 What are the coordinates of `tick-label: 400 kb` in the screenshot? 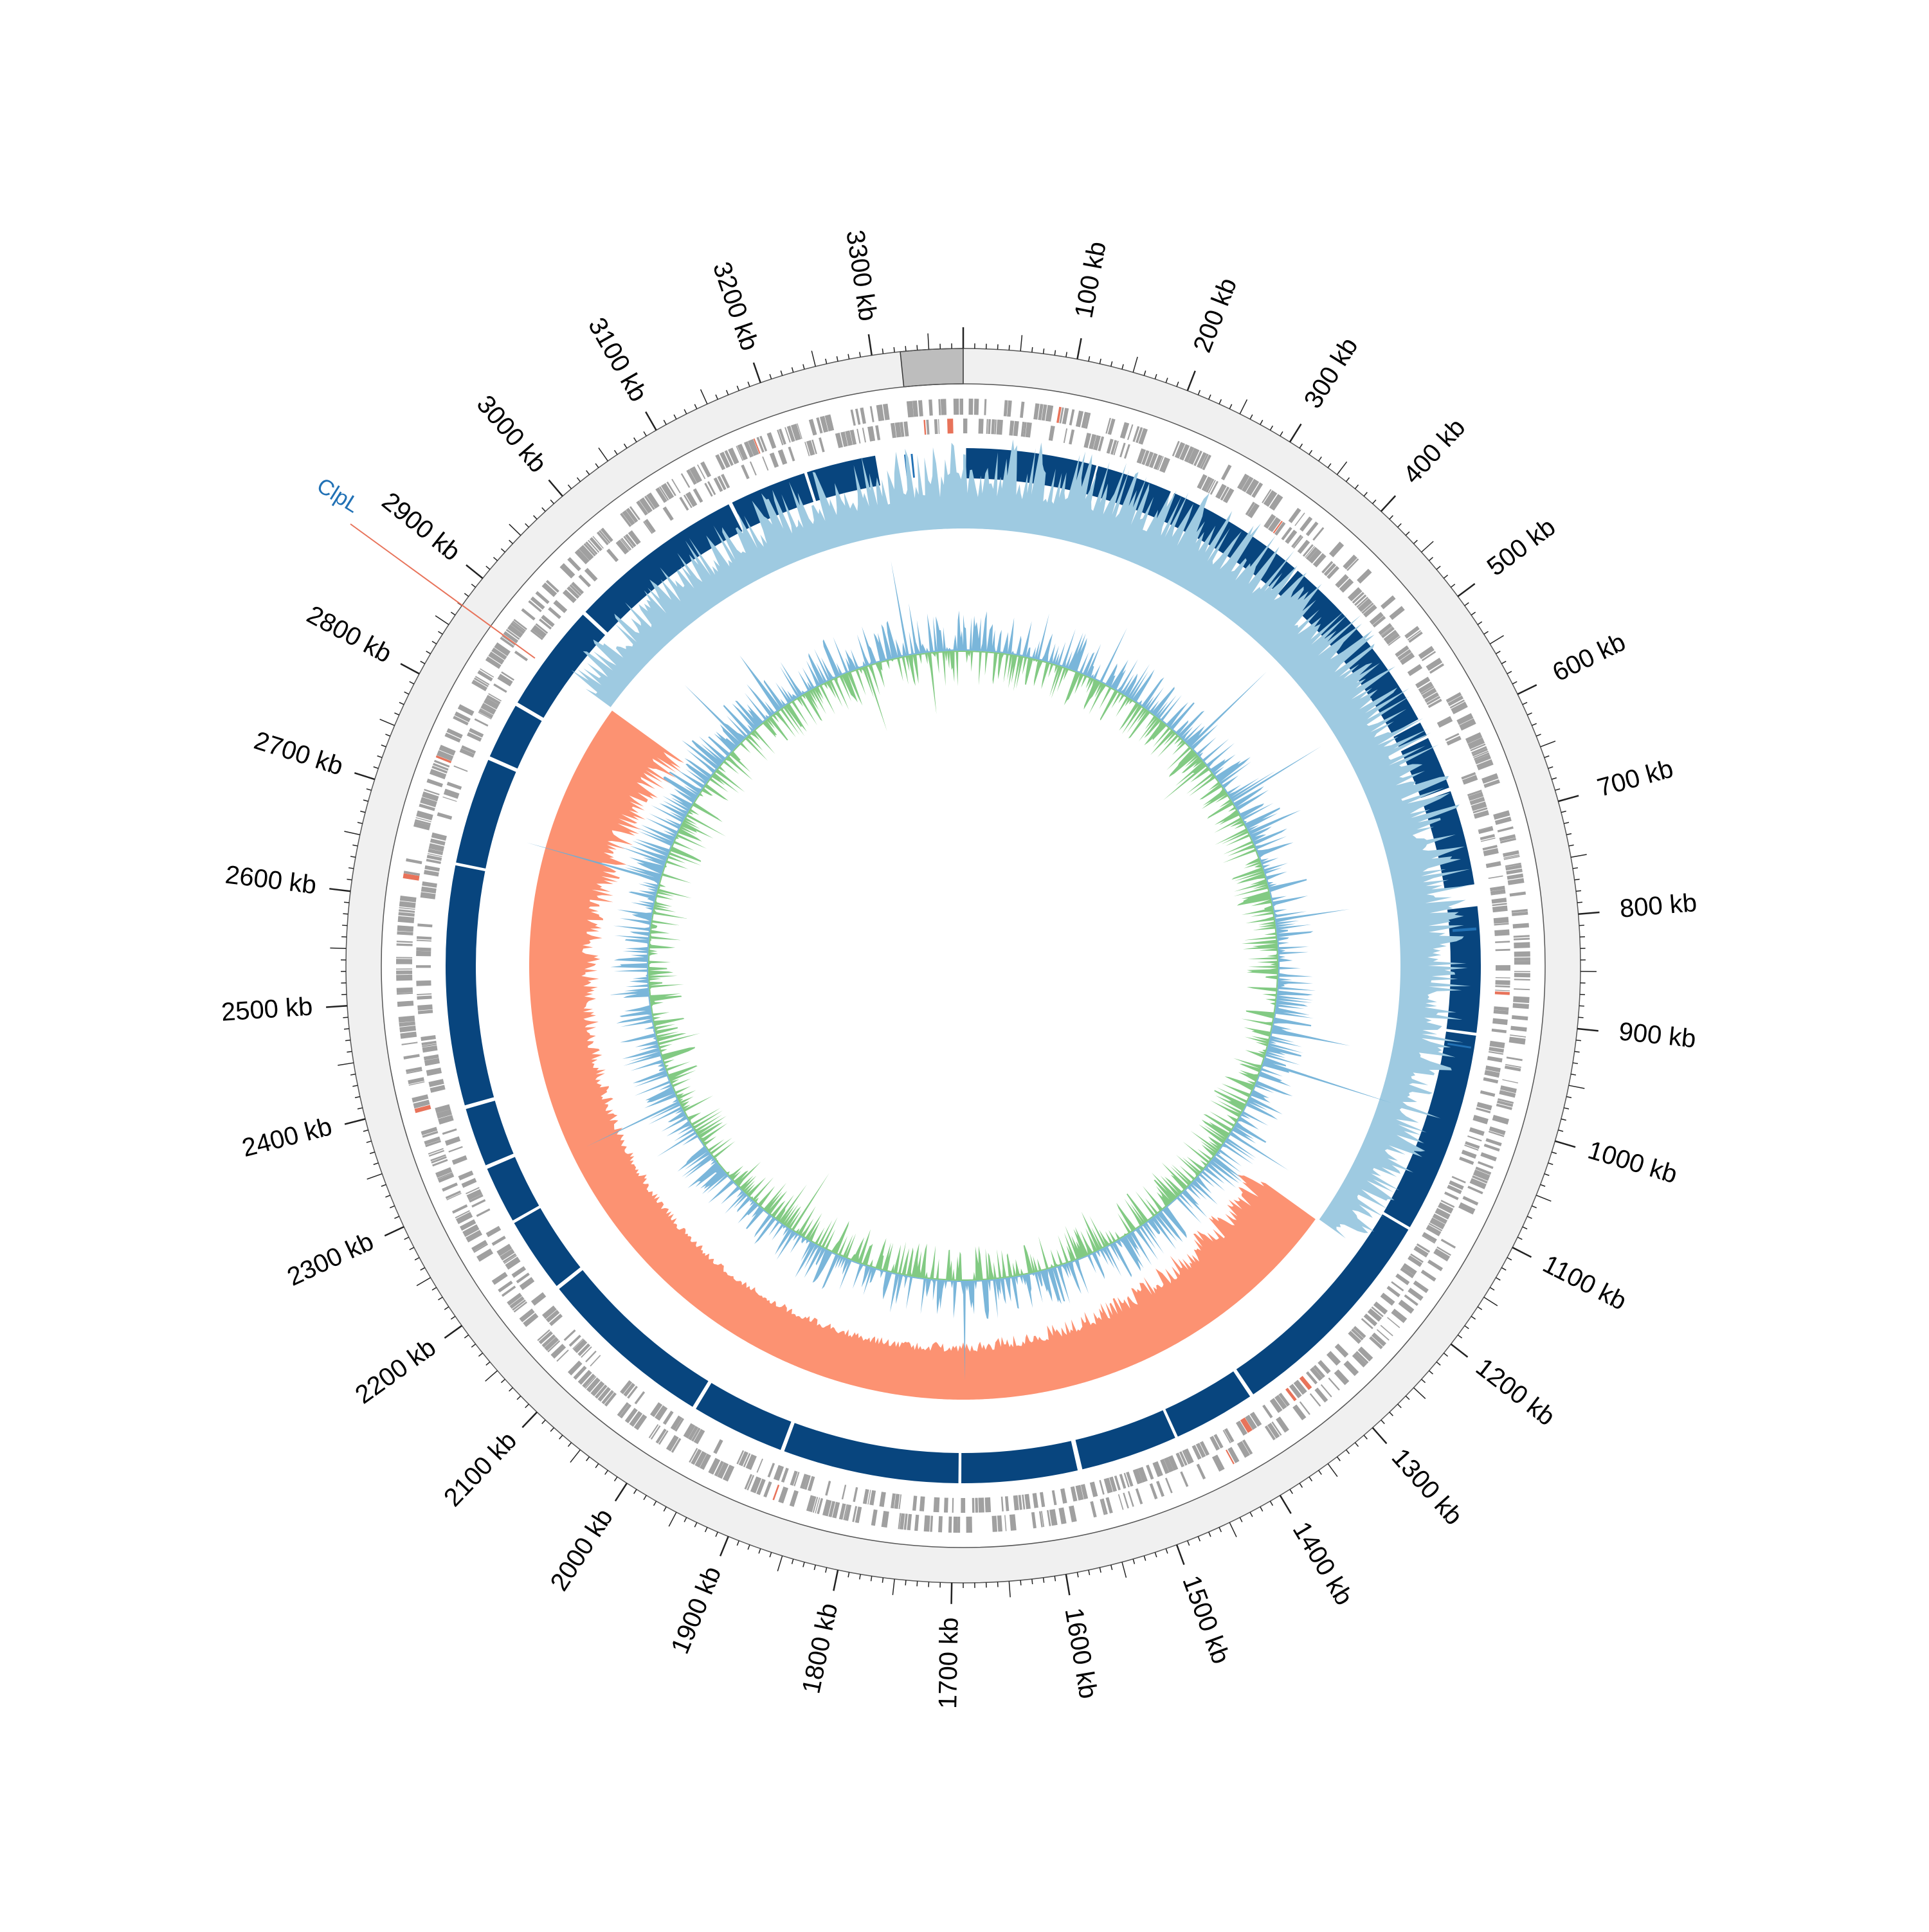 It's located at (1434, 451).